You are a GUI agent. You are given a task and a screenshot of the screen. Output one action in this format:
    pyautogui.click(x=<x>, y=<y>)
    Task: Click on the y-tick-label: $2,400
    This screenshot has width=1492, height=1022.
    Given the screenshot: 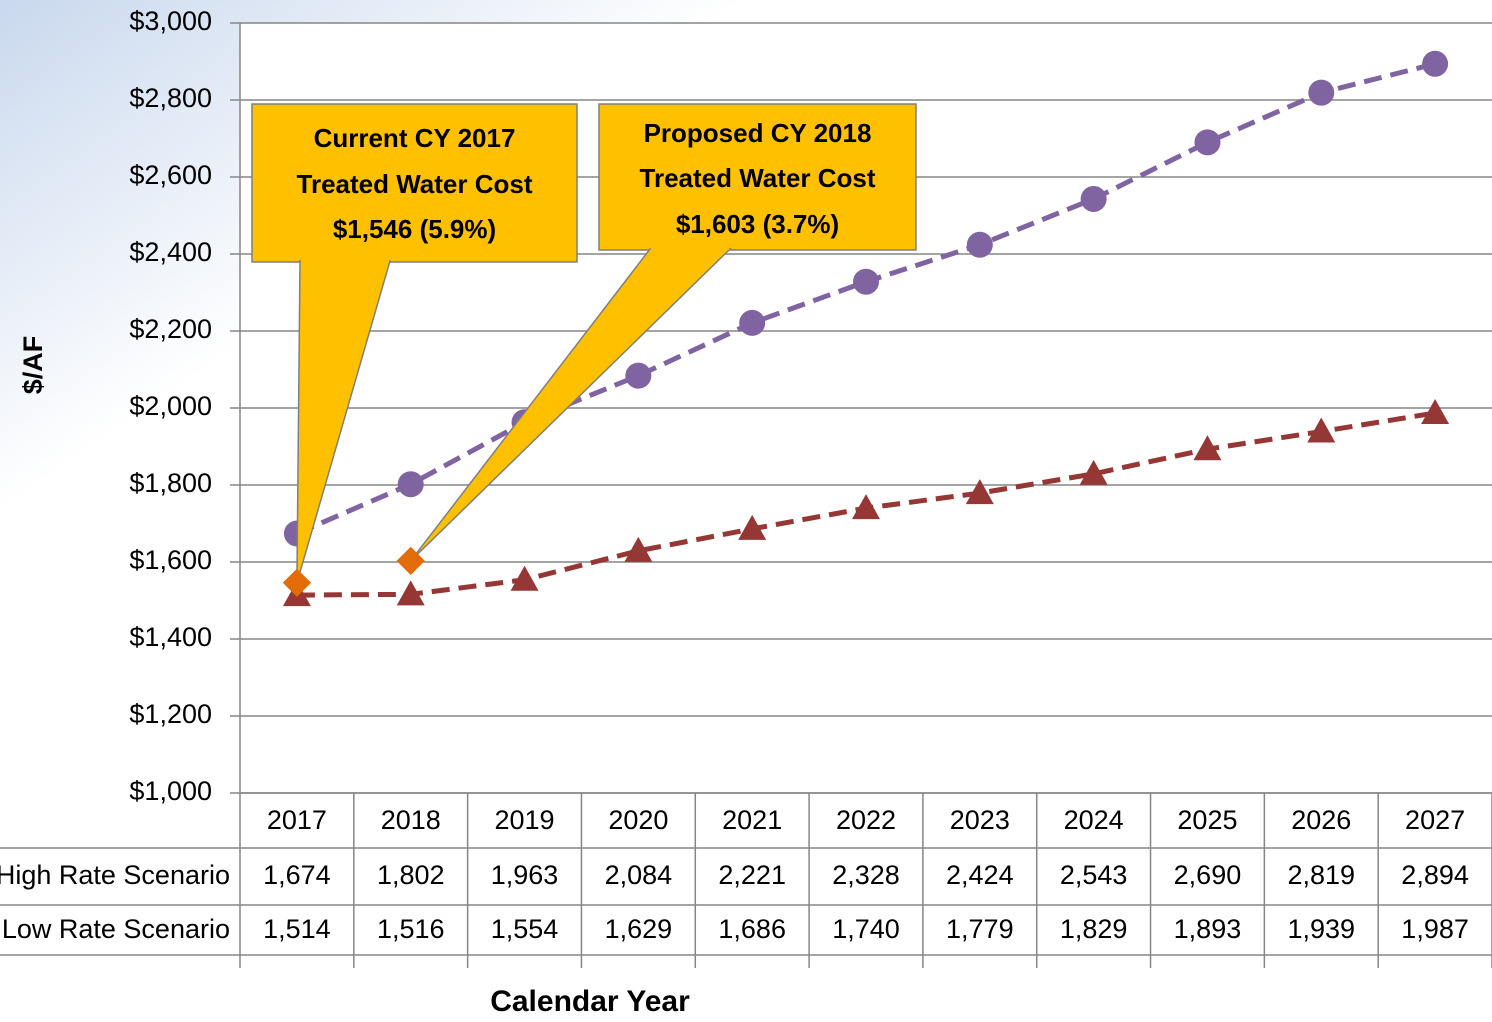 What is the action you would take?
    pyautogui.click(x=170, y=252)
    